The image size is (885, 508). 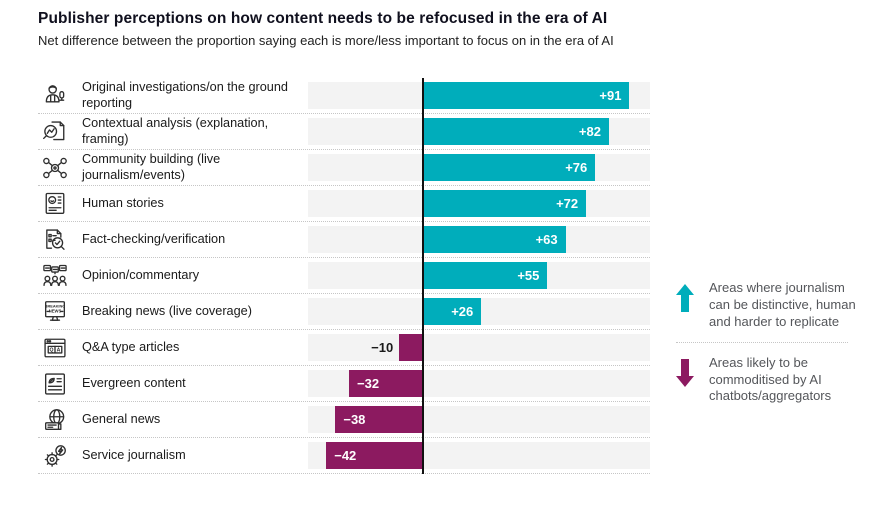 I want to click on chart-row: Service journalism −42, so click(x=344, y=456).